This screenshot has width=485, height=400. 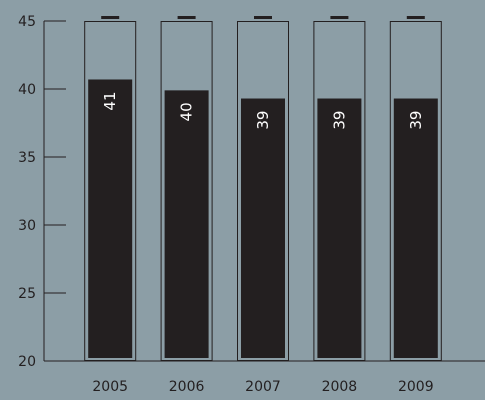 What do you see at coordinates (27, 226) in the screenshot?
I see `y-tick-label: 30` at bounding box center [27, 226].